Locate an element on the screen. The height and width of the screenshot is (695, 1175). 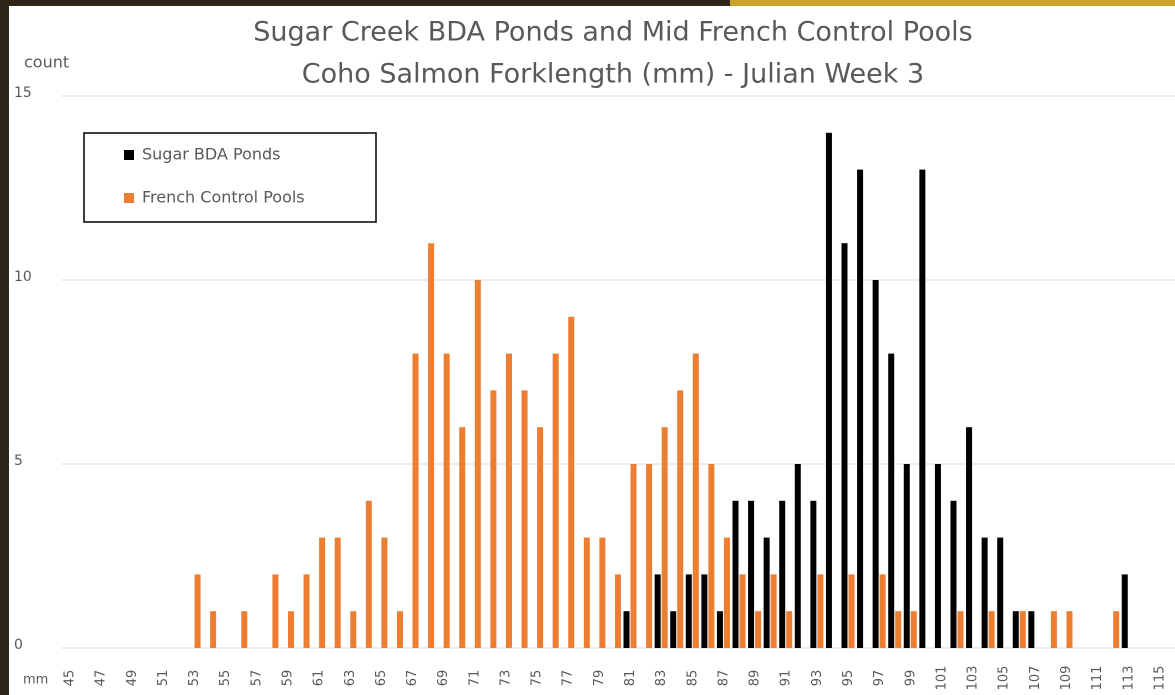
x-tick-label: 51 is located at coordinates (163, 678).